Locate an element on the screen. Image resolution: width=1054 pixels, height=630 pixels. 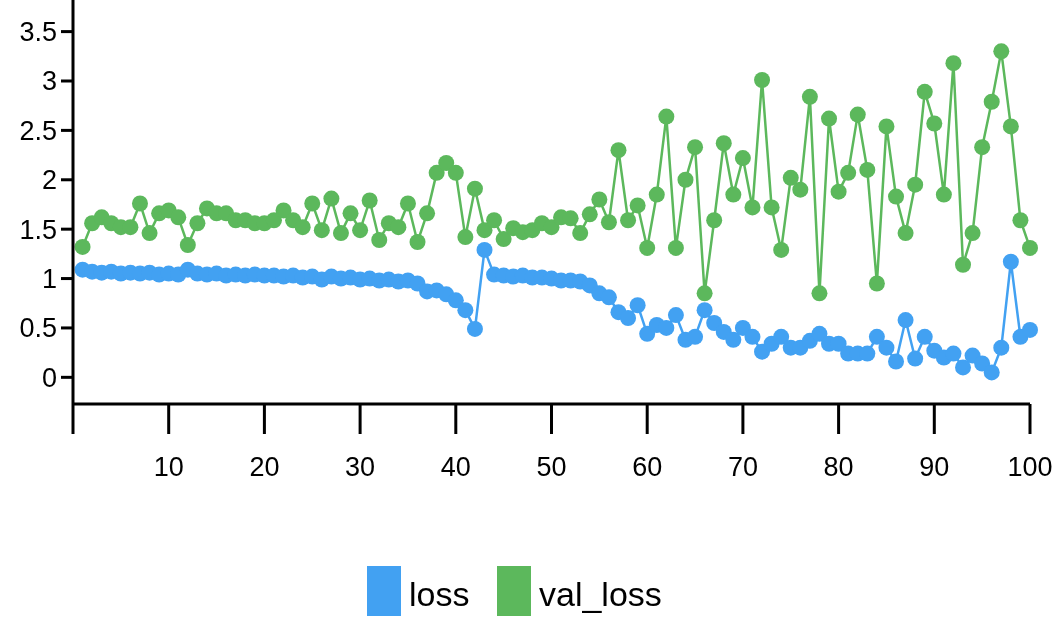
x-tick-label: 60 is located at coordinates (647, 467).